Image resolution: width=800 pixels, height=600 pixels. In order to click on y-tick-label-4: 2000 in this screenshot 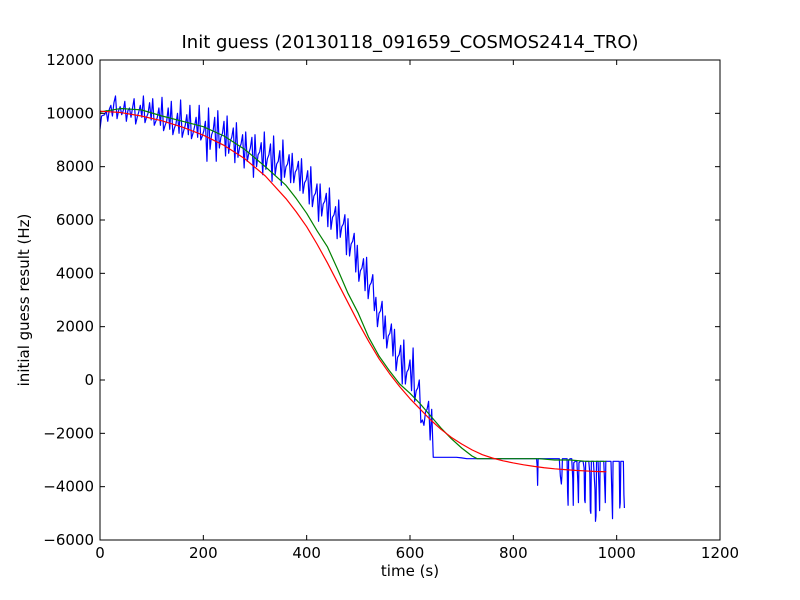, I will do `click(75, 327)`.